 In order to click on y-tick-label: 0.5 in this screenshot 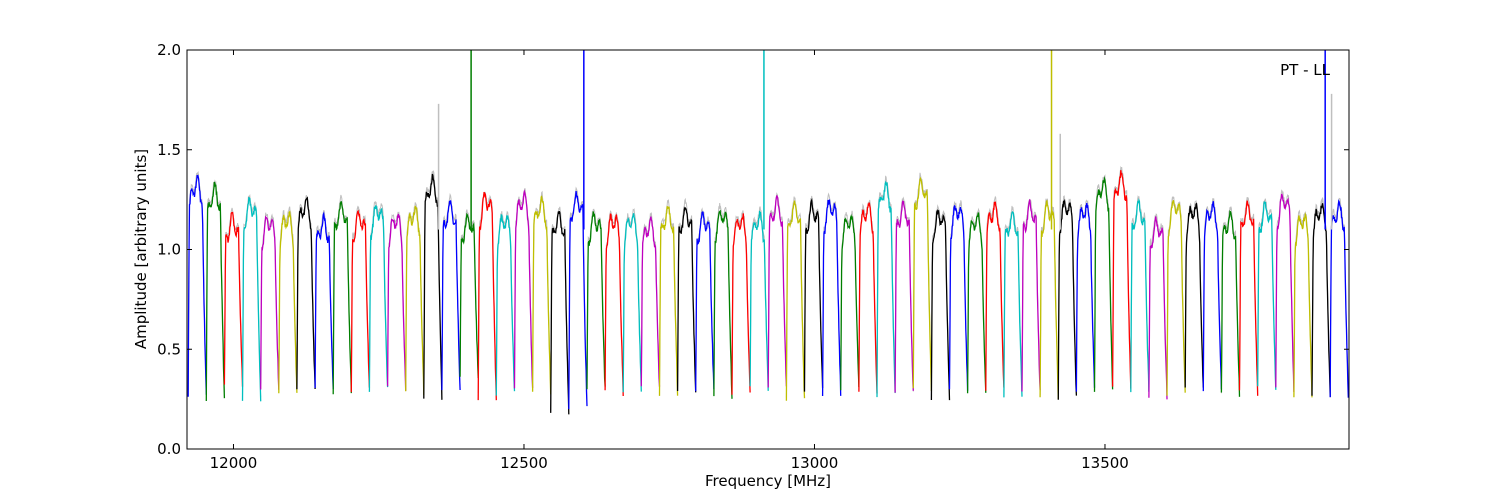, I will do `click(169, 349)`.